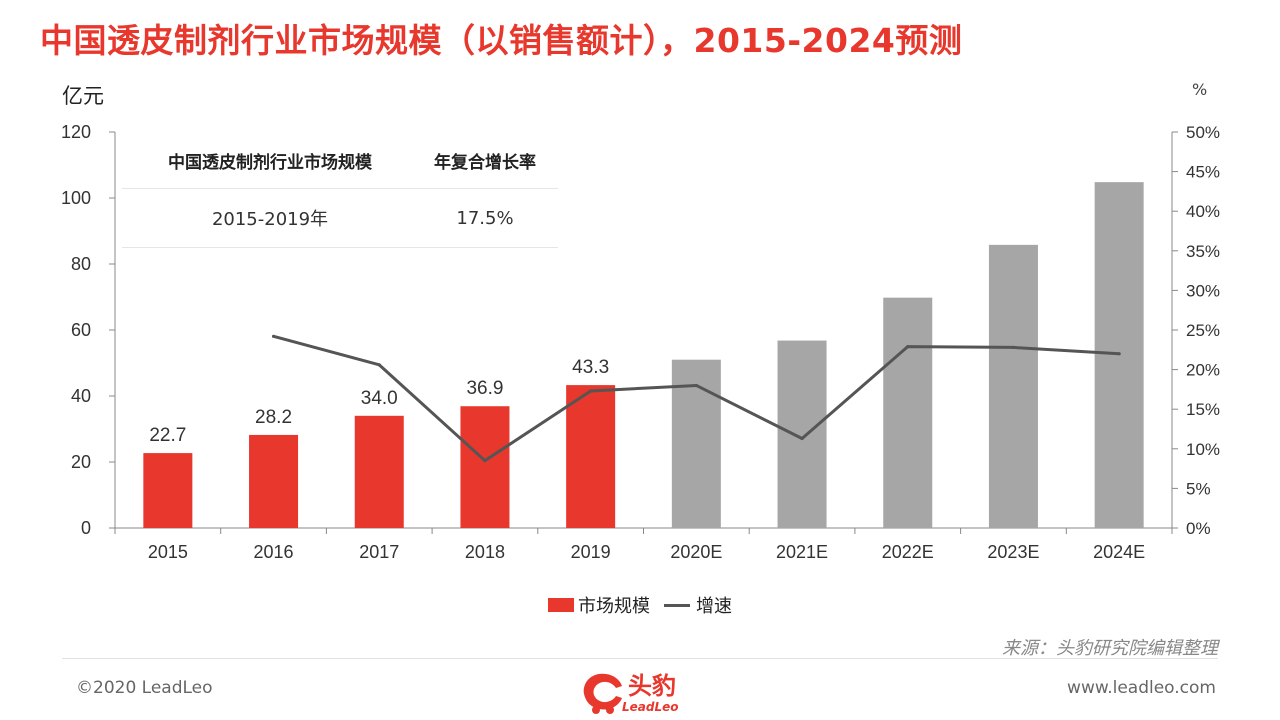  Describe the element at coordinates (168, 552) in the screenshot. I see `x-tick-label: 2015` at that location.